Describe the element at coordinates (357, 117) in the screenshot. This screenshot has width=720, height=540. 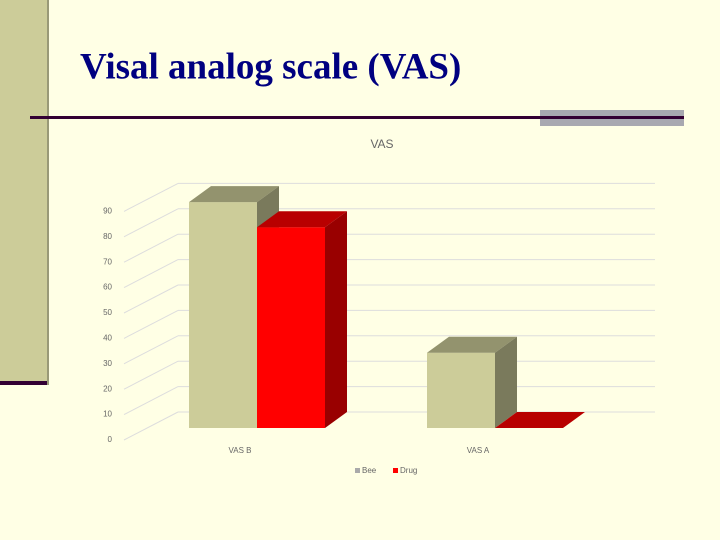
I see `title-rule` at that location.